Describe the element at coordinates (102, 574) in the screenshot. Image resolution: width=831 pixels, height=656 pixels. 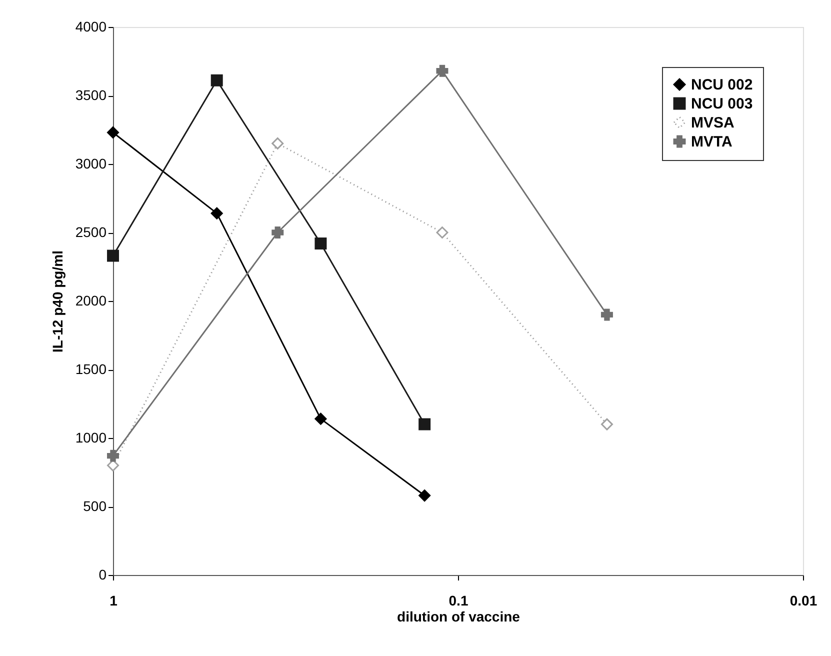
I see `y-tick-label: 0` at that location.